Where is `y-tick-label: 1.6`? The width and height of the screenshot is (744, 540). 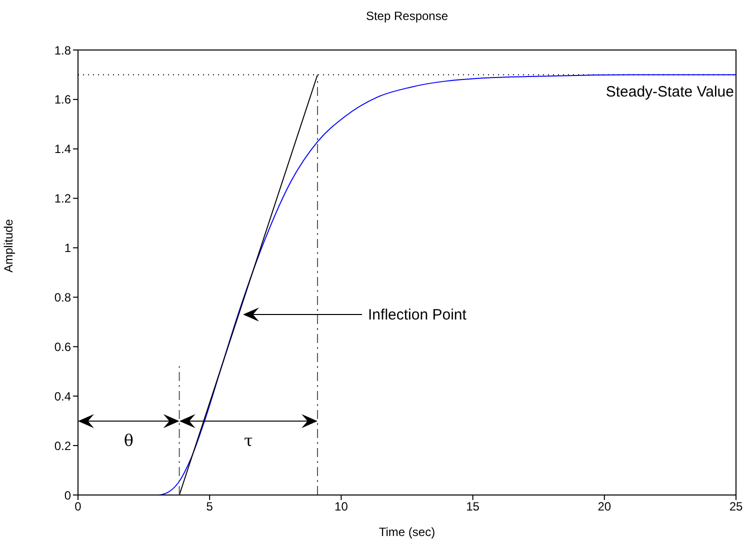
y-tick-label: 1.6 is located at coordinates (63, 99).